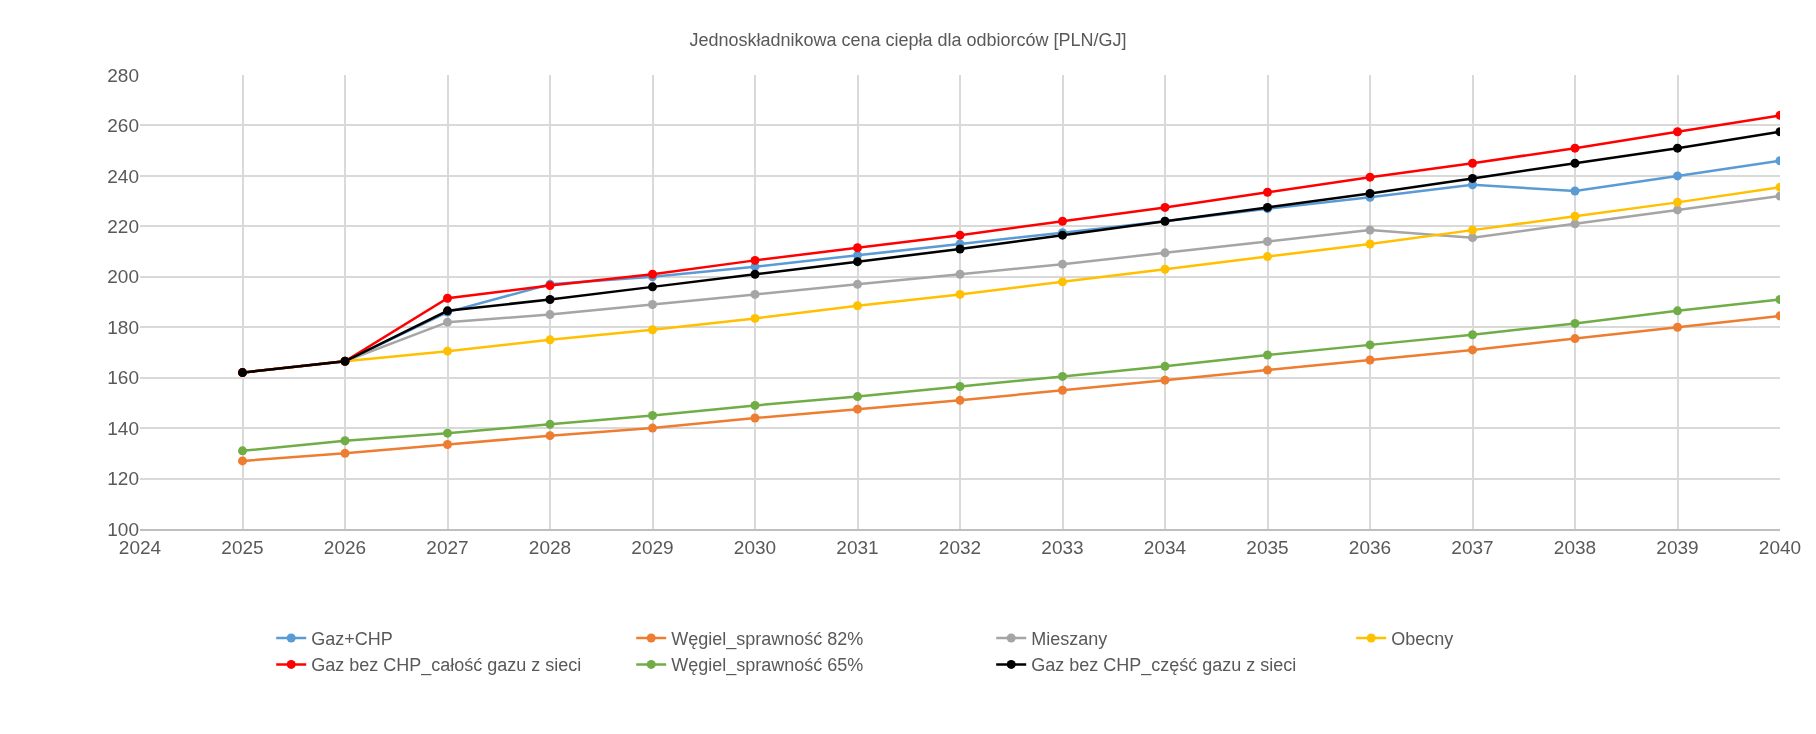 The image size is (1816, 734). Describe the element at coordinates (767, 640) in the screenshot. I see `legend-label: Węgiel_sprawność 82%` at that location.